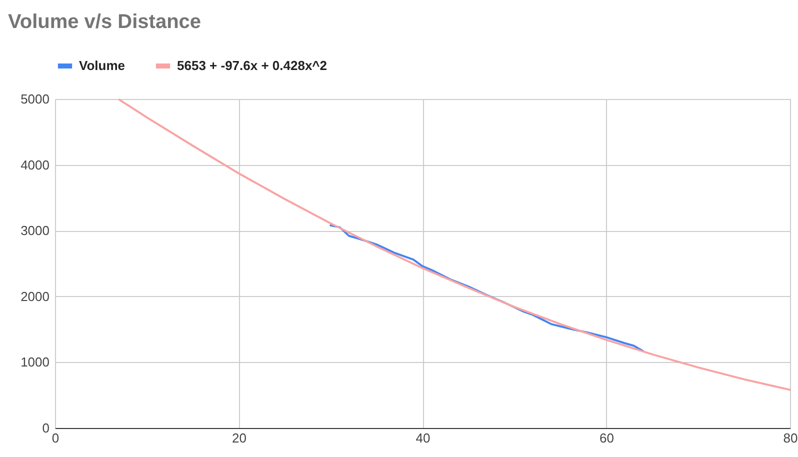 This screenshot has width=798, height=457. Describe the element at coordinates (607, 438) in the screenshot. I see `x-tick-label: 60` at that location.